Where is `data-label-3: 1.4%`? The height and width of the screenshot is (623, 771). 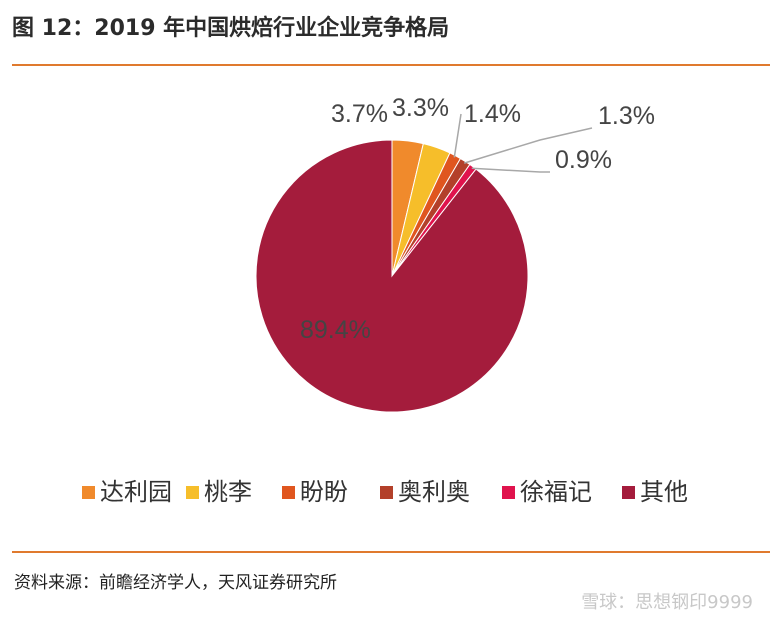 data-label-3: 1.4% is located at coordinates (492, 114).